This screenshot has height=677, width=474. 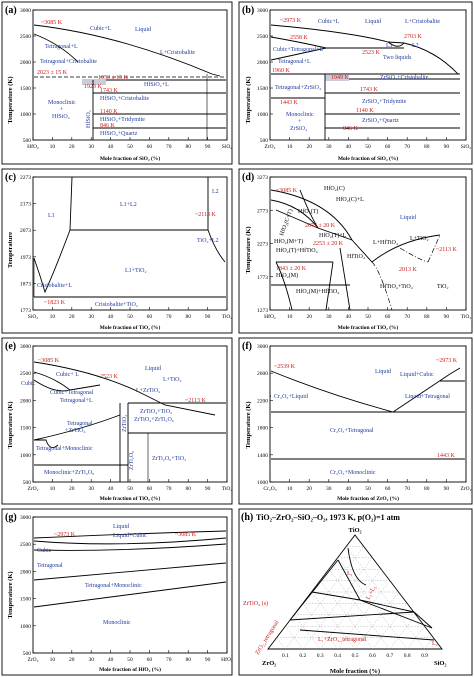 I want to click on panel-a-xlabel: Mole fraction of SiO₂ (%), so click(x=130, y=158).